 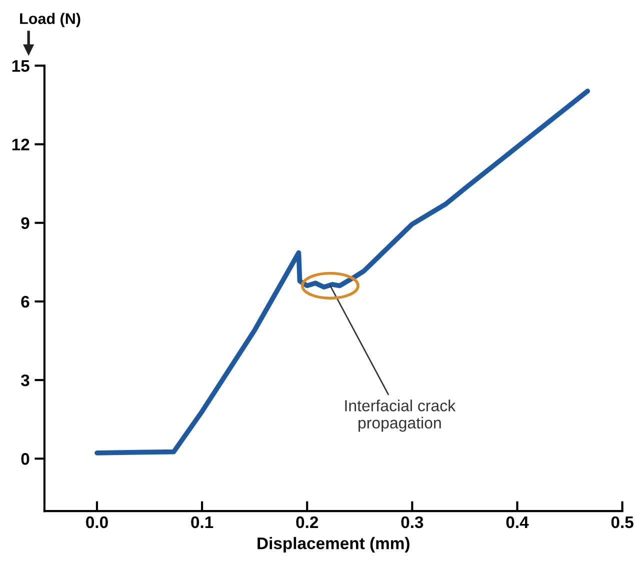 What do you see at coordinates (517, 522) in the screenshot?
I see `x-tick-label: 0.4` at bounding box center [517, 522].